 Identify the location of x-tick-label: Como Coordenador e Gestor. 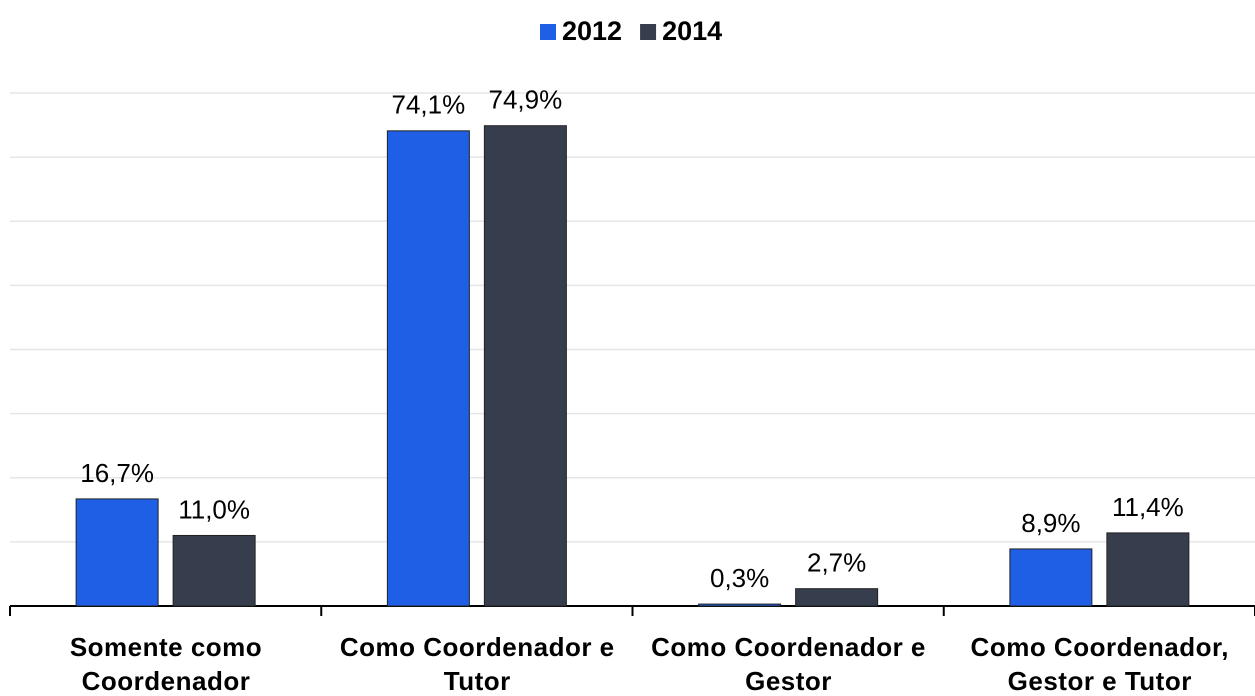
(788, 664).